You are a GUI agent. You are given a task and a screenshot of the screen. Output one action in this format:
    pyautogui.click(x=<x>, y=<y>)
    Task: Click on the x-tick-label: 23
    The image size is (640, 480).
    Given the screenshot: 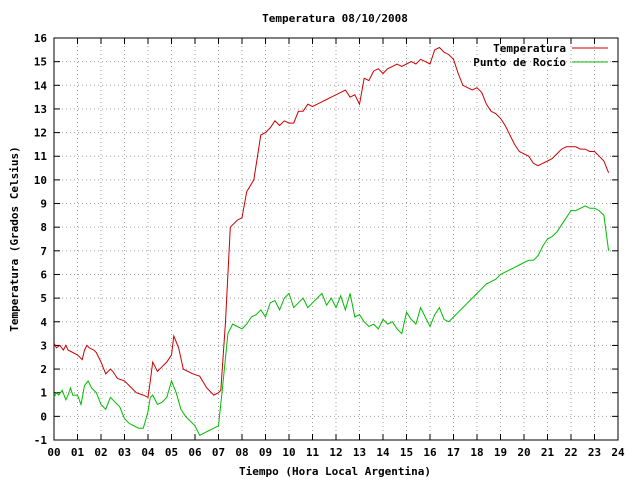 What is the action you would take?
    pyautogui.click(x=594, y=452)
    